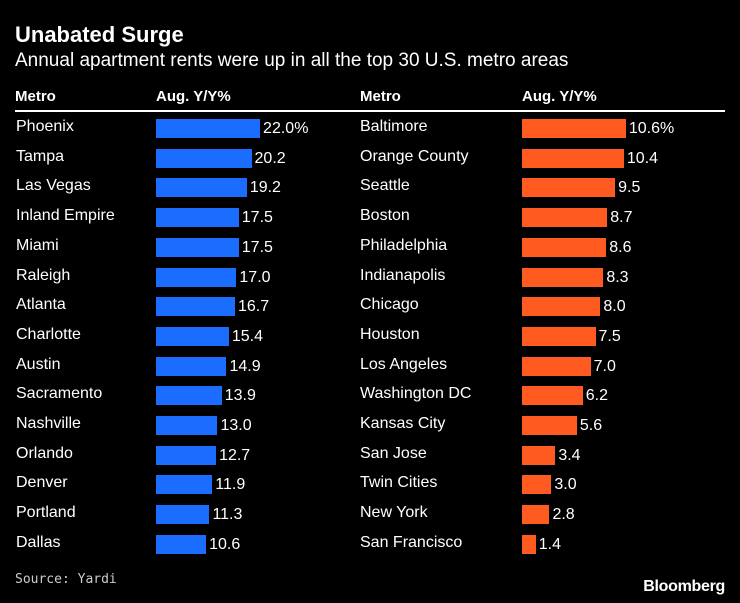  I want to click on value-label-baltimore: 10.6%, so click(651, 128).